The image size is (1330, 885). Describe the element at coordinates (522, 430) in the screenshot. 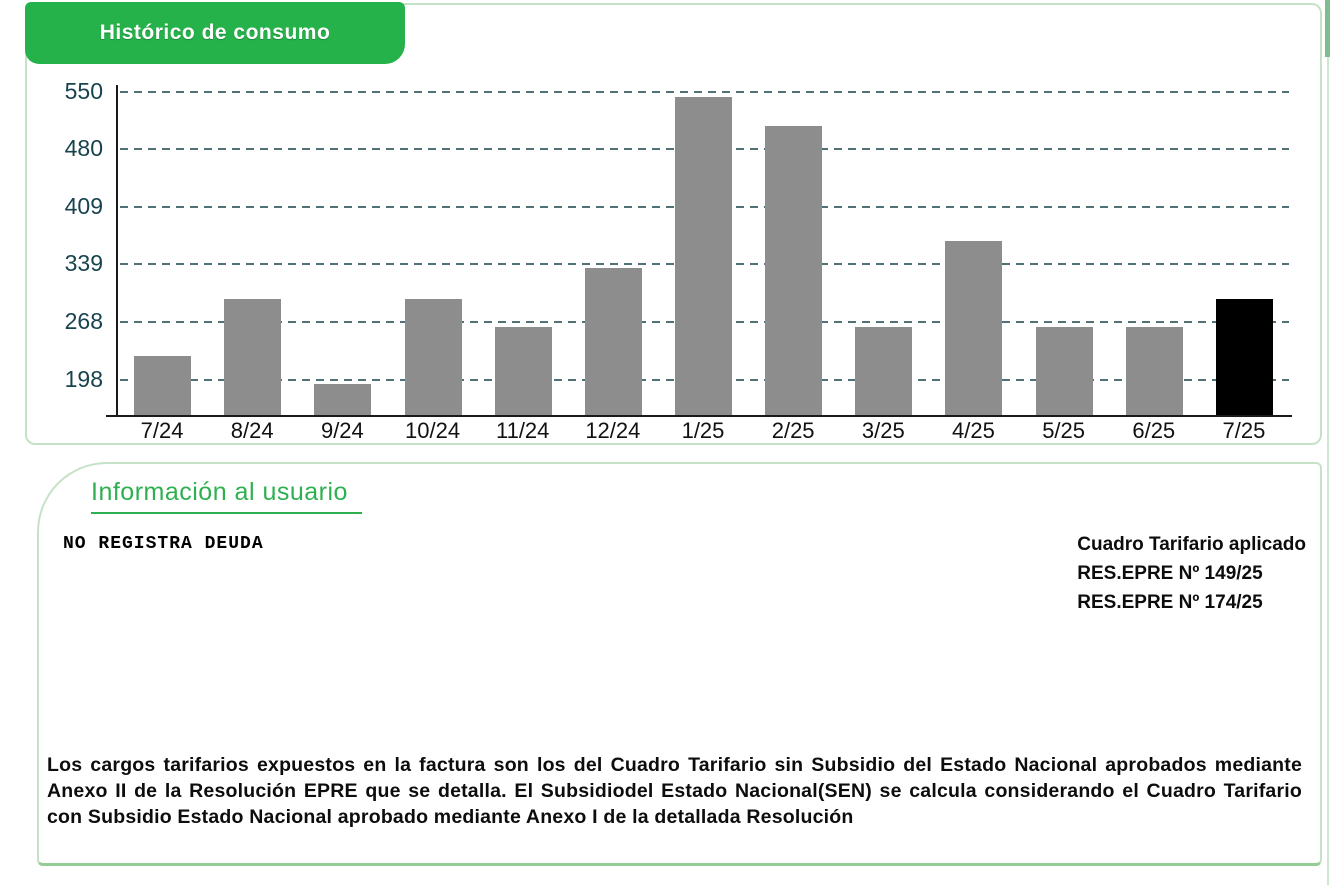

I see `x-tick-label-11-24: 11/24` at that location.